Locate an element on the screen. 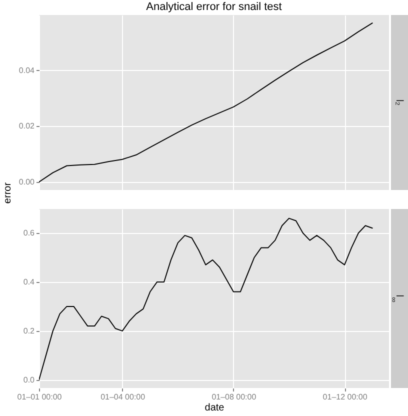 Image resolution: width=408 pixels, height=416 pixels. x-tick-label: 01–04 00:00 is located at coordinates (123, 397).